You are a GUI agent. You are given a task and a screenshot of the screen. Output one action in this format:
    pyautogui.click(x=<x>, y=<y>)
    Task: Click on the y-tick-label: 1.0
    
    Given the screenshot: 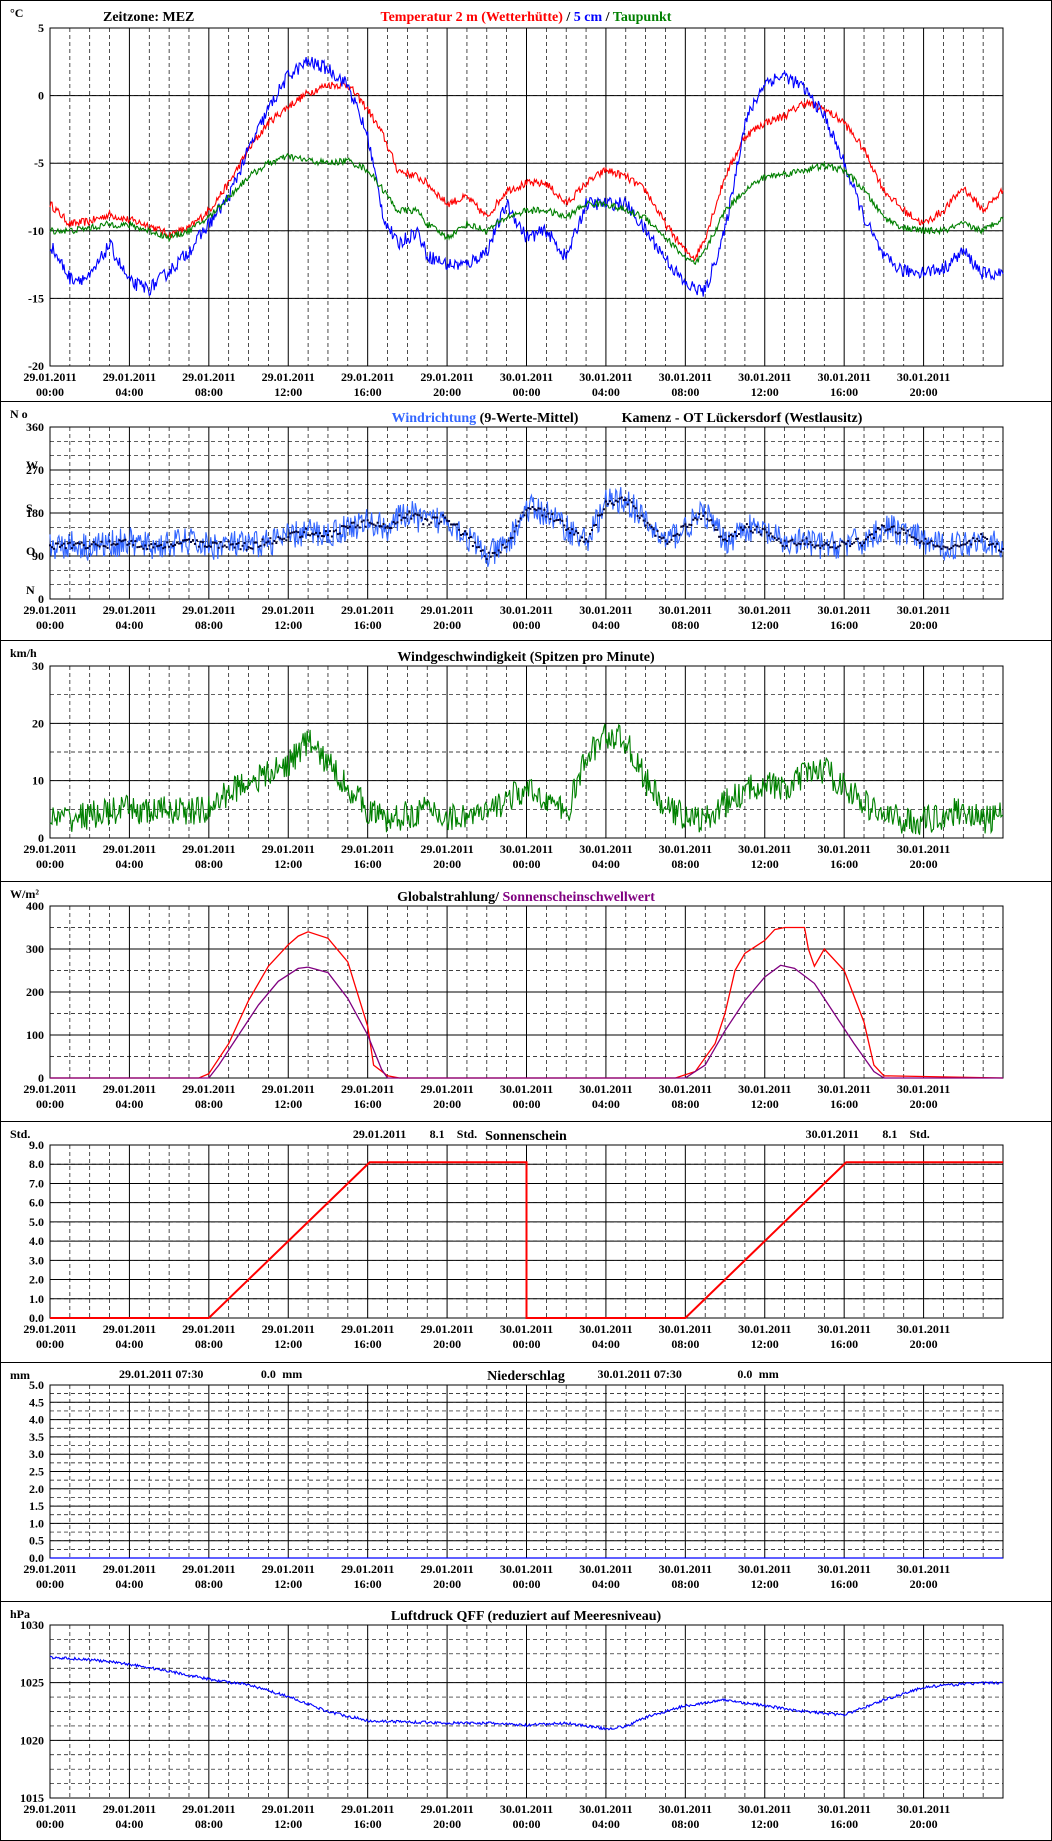 What is the action you would take?
    pyautogui.click(x=36, y=1299)
    